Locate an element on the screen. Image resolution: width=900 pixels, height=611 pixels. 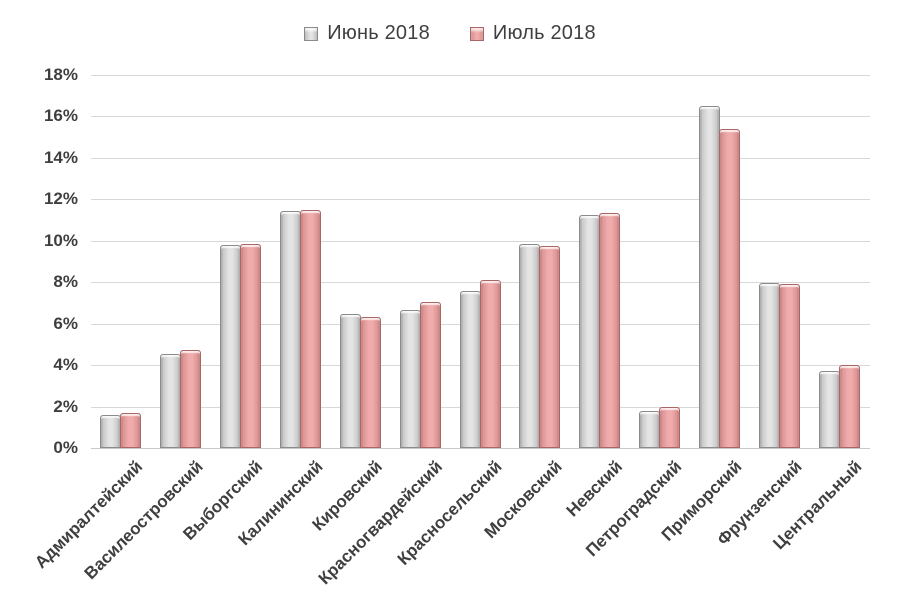
x-axis-label: Адмиралтейский is located at coordinates (89, 515).